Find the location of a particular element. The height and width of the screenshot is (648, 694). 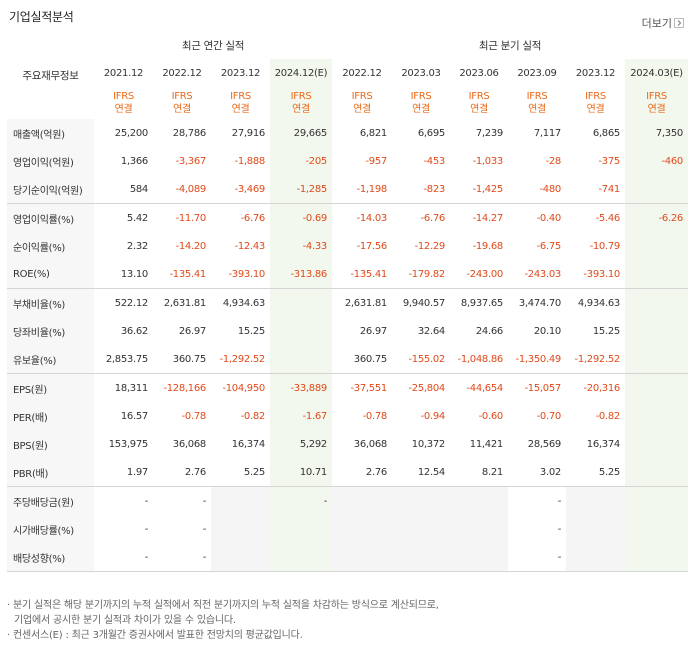

table-cell: -480 is located at coordinates (537, 189).